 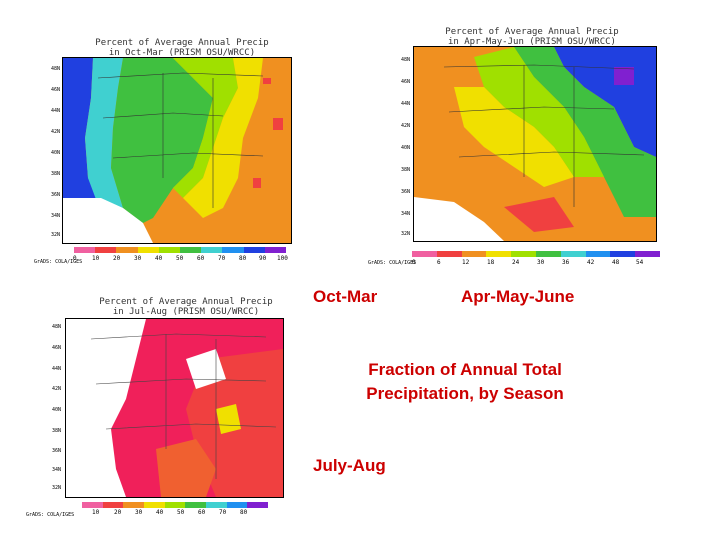 What do you see at coordinates (516, 262) in the screenshot?
I see `cb-label: 24` at bounding box center [516, 262].